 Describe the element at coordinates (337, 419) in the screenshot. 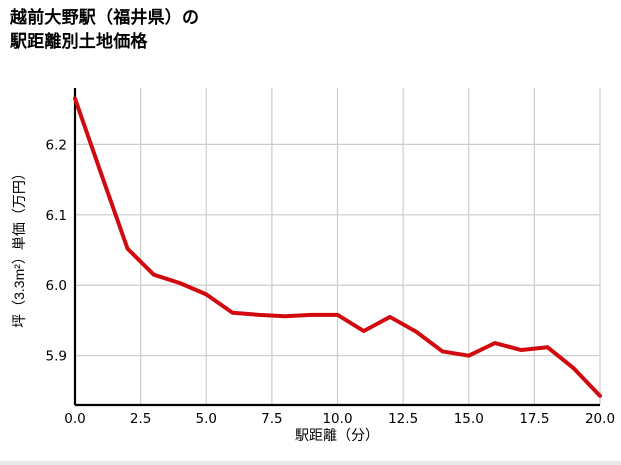

I see `x-tick-label: 10.0` at that location.